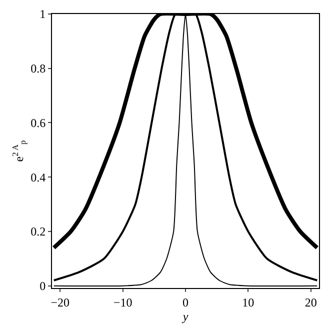 The width and height of the screenshot is (327, 327). Describe the element at coordinates (43, 286) in the screenshot. I see `y-tick-label: 0` at that location.